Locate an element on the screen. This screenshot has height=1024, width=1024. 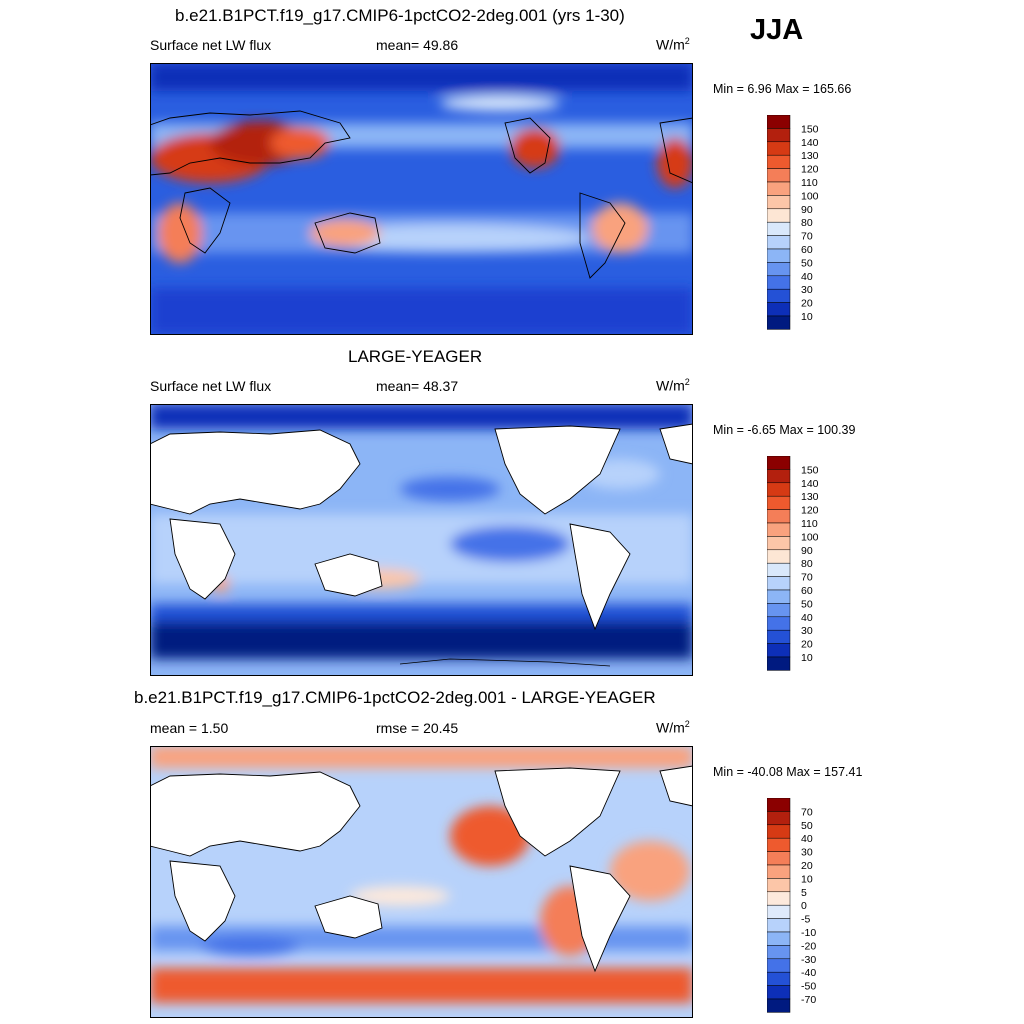
panel3-field is located at coordinates (421, 874).